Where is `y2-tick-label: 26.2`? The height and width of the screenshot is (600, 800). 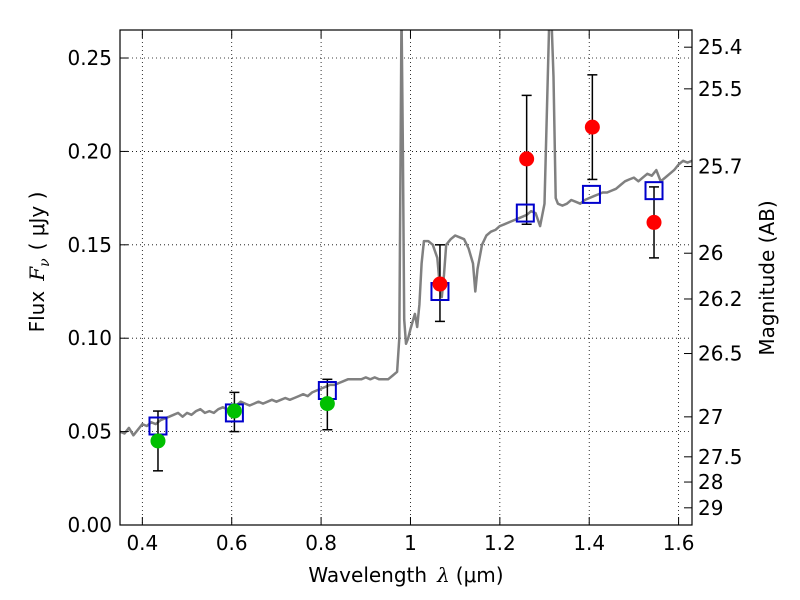 y2-tick-label: 26.2 is located at coordinates (720, 299).